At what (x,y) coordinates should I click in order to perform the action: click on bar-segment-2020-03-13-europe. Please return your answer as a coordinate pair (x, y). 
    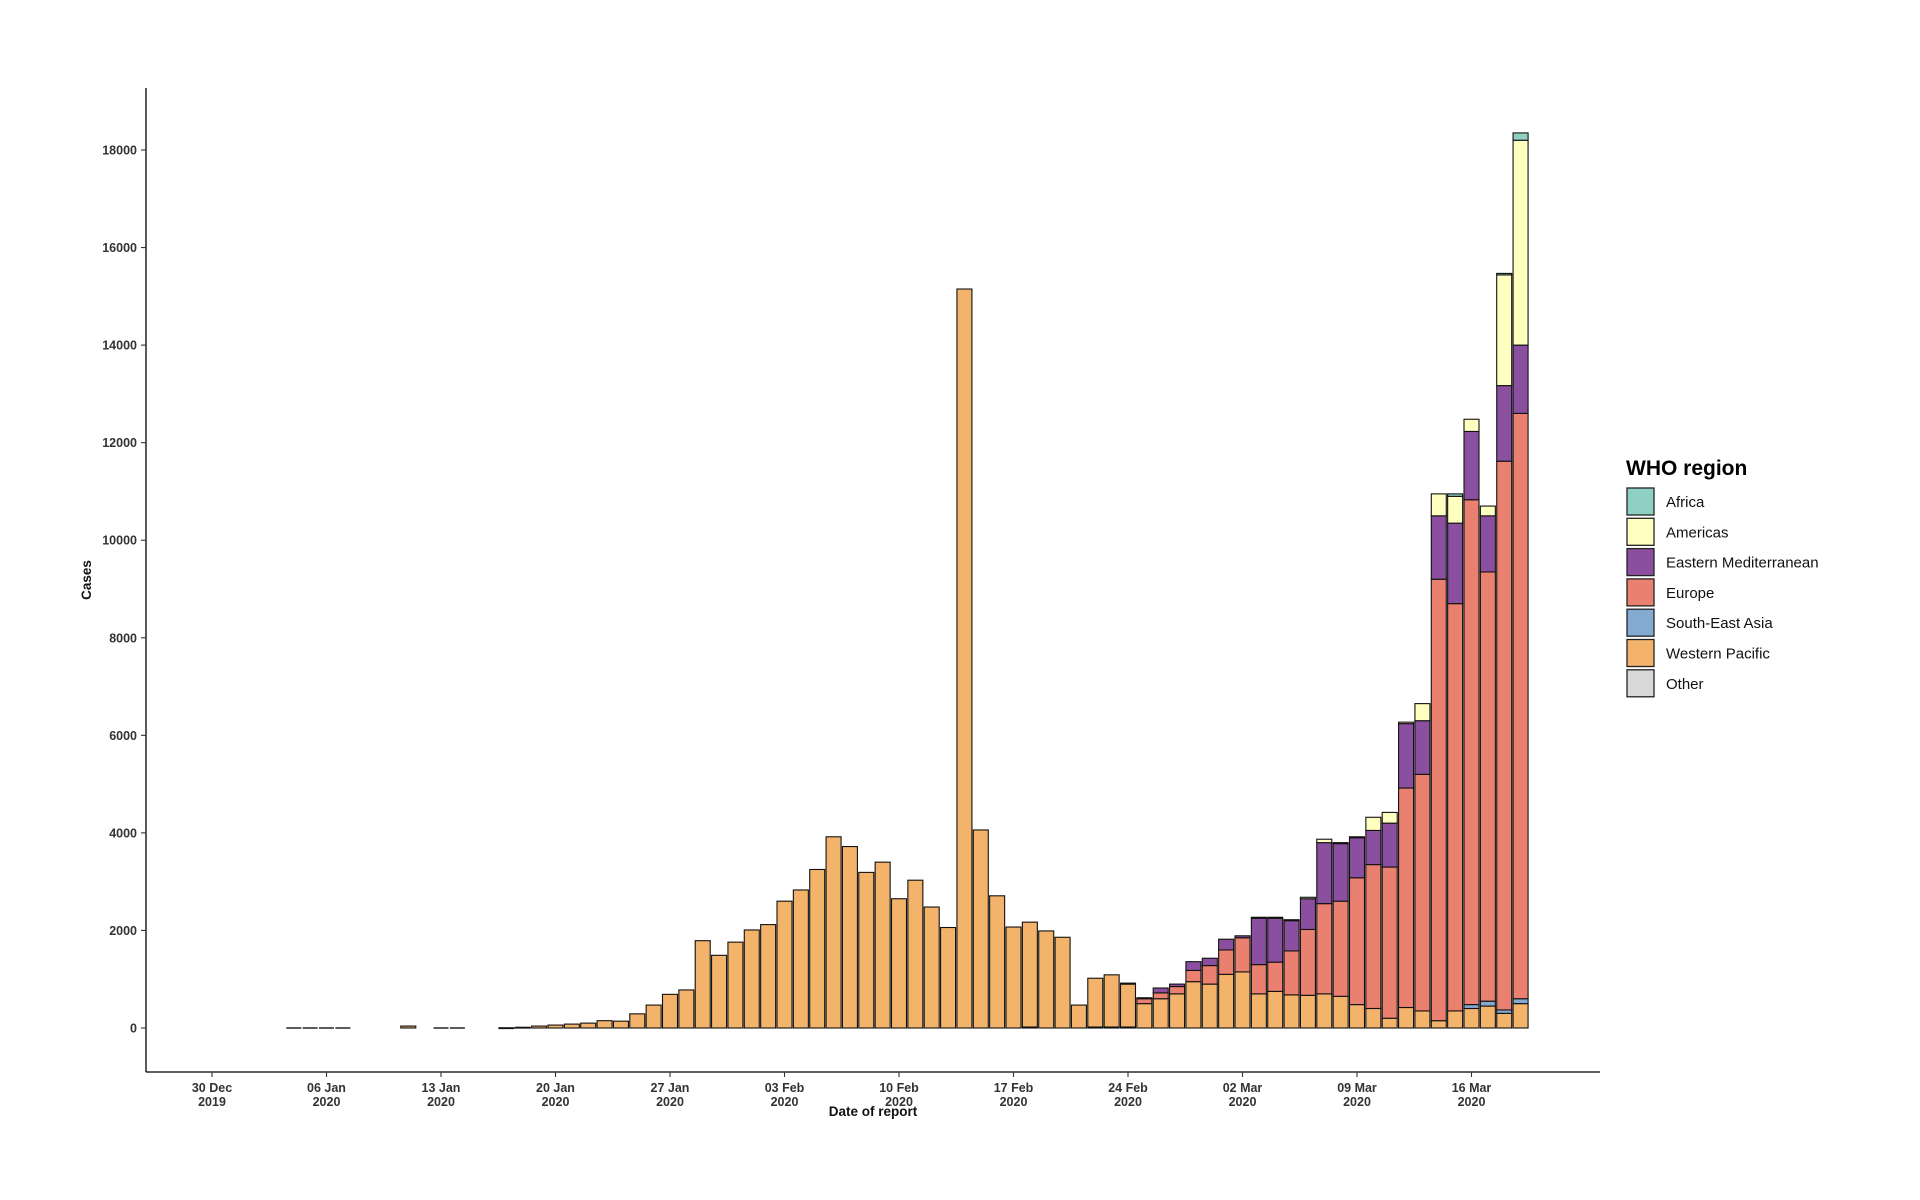
    Looking at the image, I should click on (1422, 892).